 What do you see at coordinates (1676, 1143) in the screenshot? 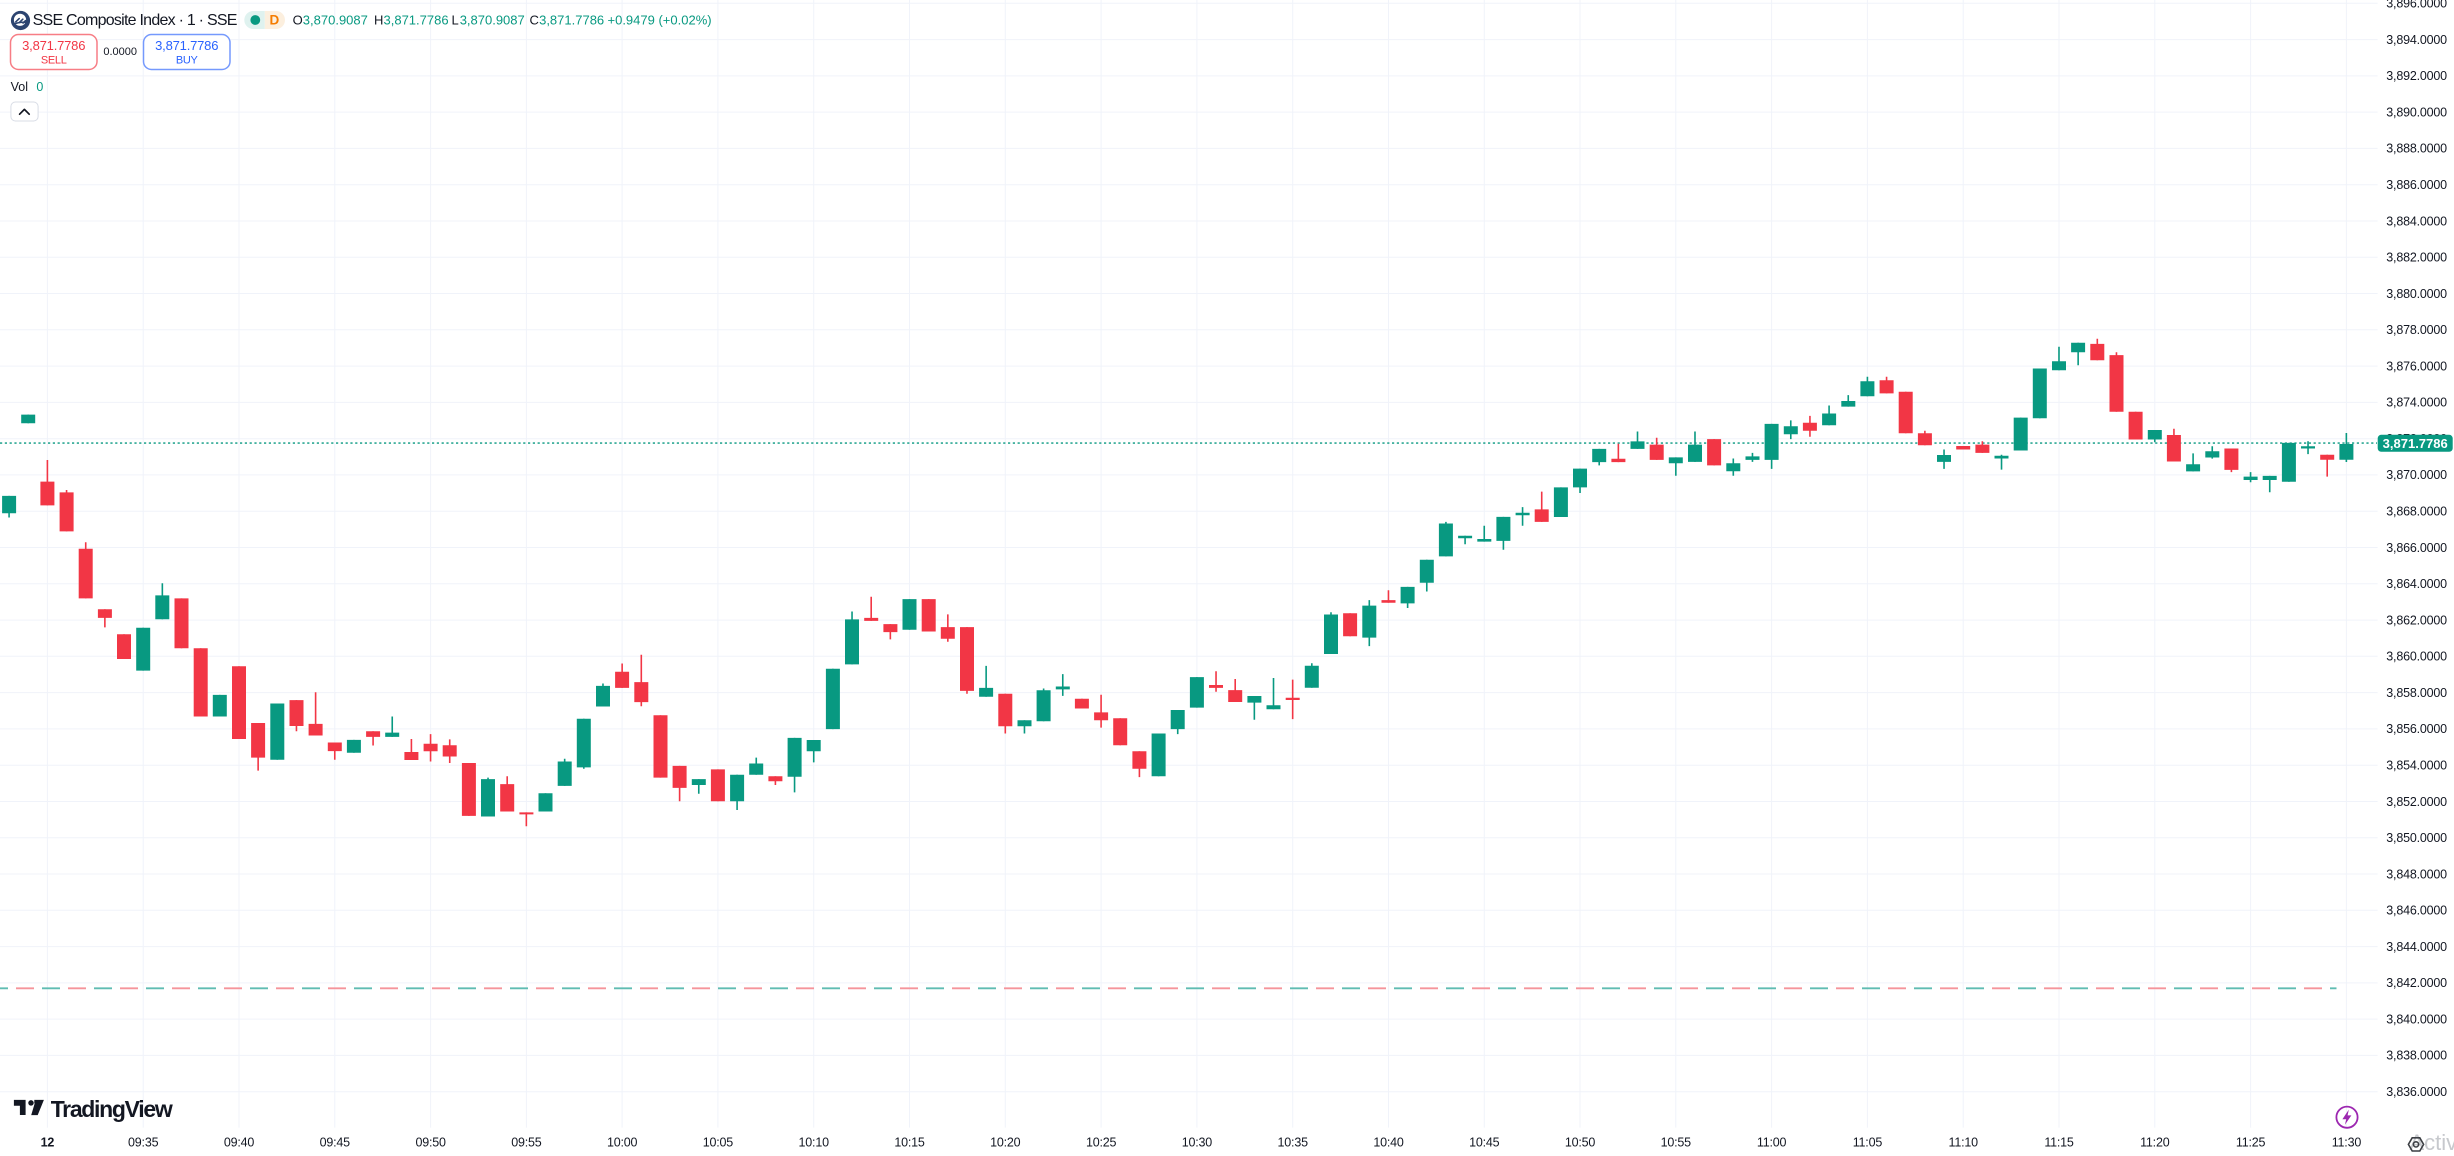
I see `svg-text: 10:55` at bounding box center [1676, 1143].